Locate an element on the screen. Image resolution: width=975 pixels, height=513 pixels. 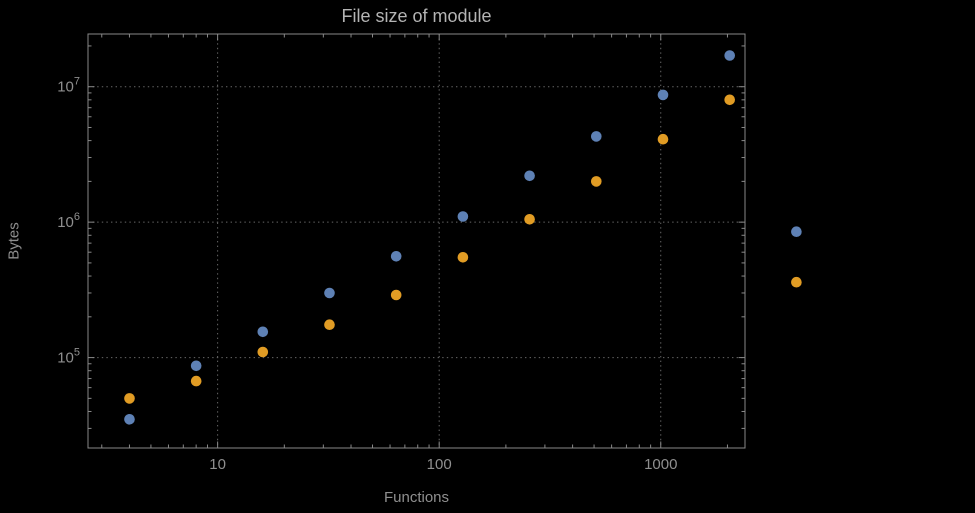
x-tick-label: 1000 is located at coordinates (660, 464).